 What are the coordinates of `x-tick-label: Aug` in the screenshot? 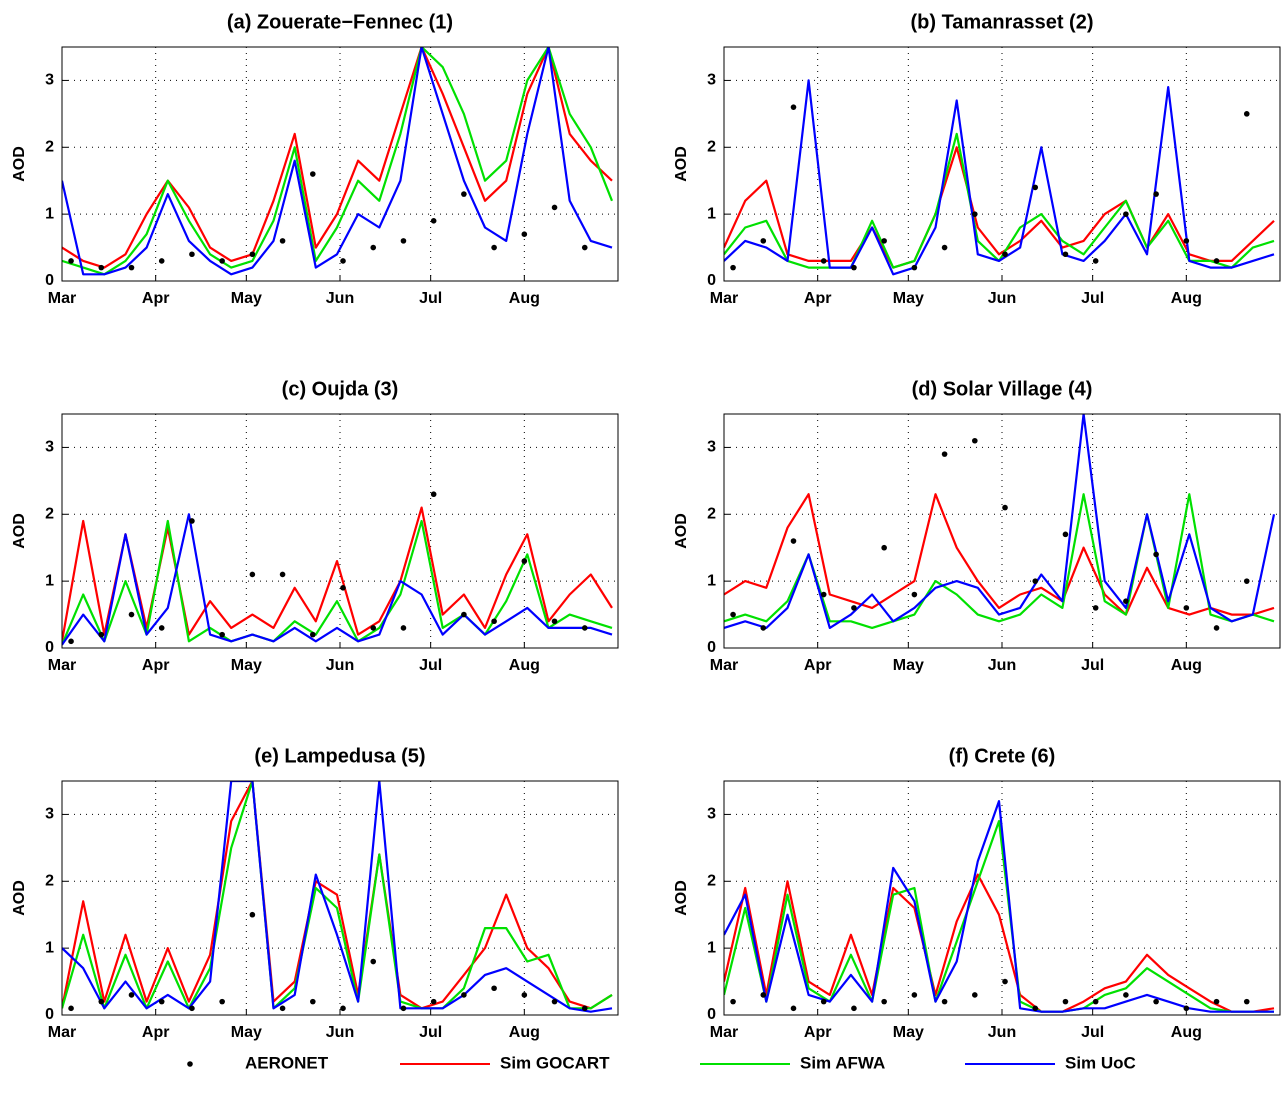 It's located at (1186, 665).